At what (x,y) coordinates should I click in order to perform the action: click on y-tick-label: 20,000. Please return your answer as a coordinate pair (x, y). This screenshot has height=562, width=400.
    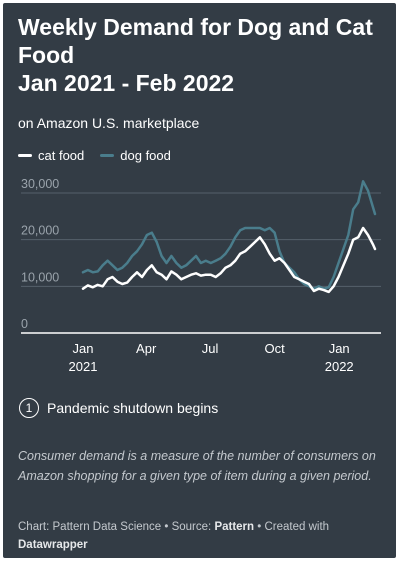
    Looking at the image, I should click on (40, 231).